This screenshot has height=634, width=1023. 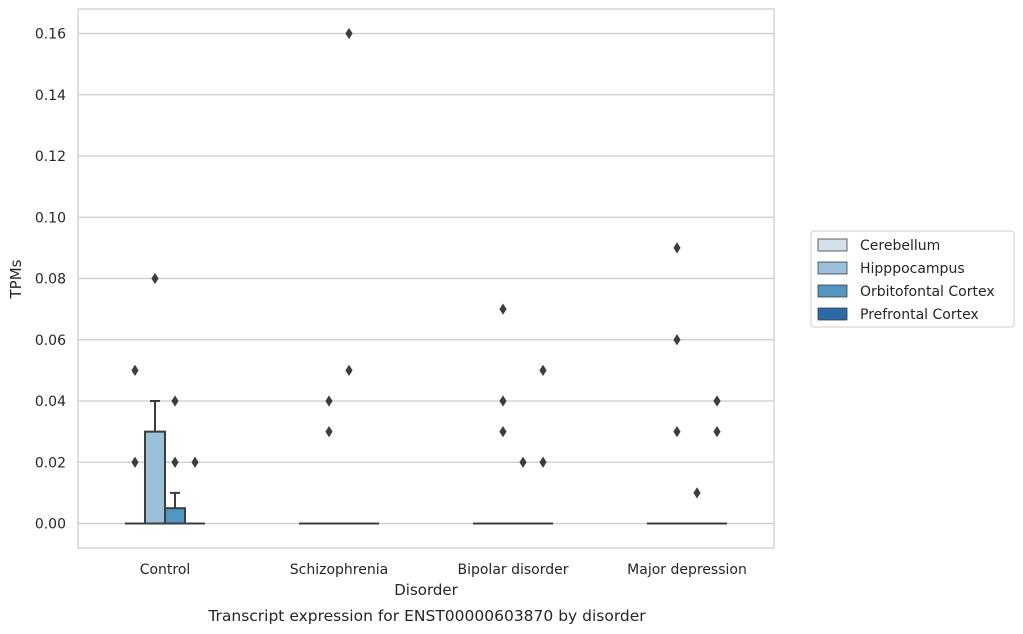 I want to click on box-orbitofontal-cortex, so click(x=175, y=508).